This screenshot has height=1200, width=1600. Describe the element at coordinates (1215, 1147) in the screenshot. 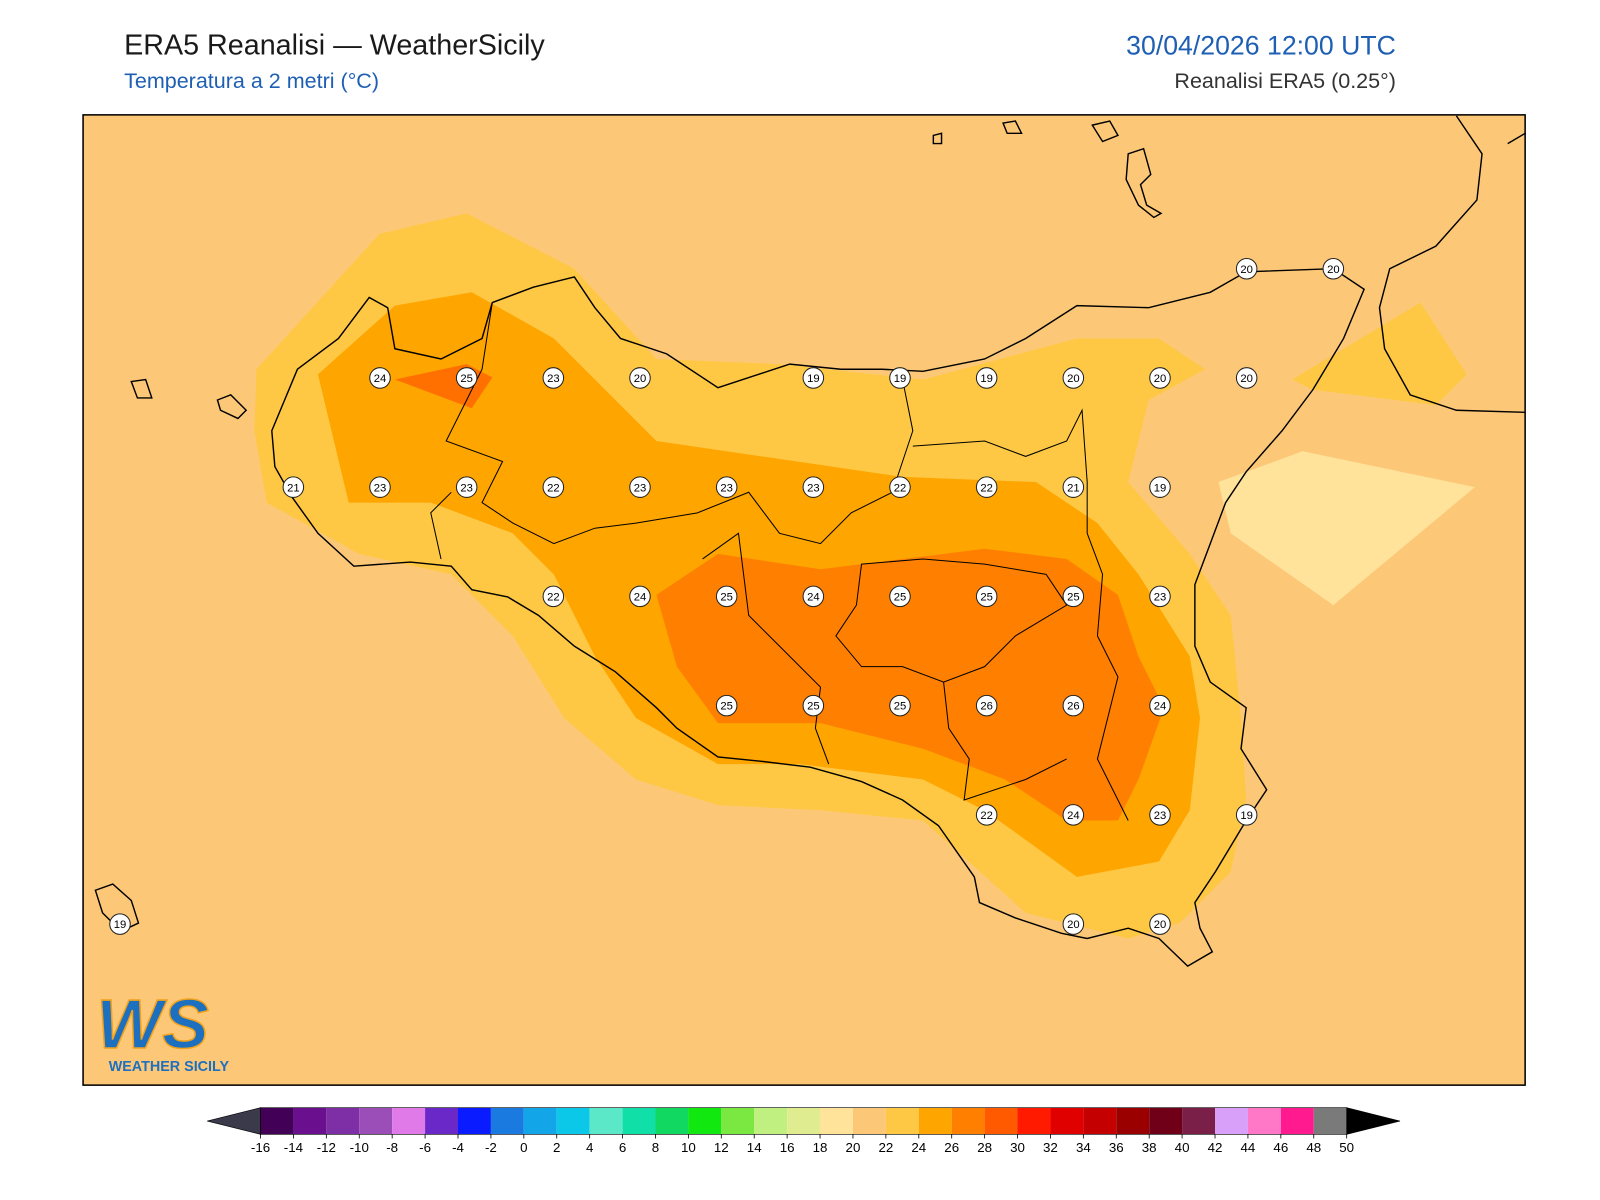

I see `colorbar-tick-label: 42` at that location.